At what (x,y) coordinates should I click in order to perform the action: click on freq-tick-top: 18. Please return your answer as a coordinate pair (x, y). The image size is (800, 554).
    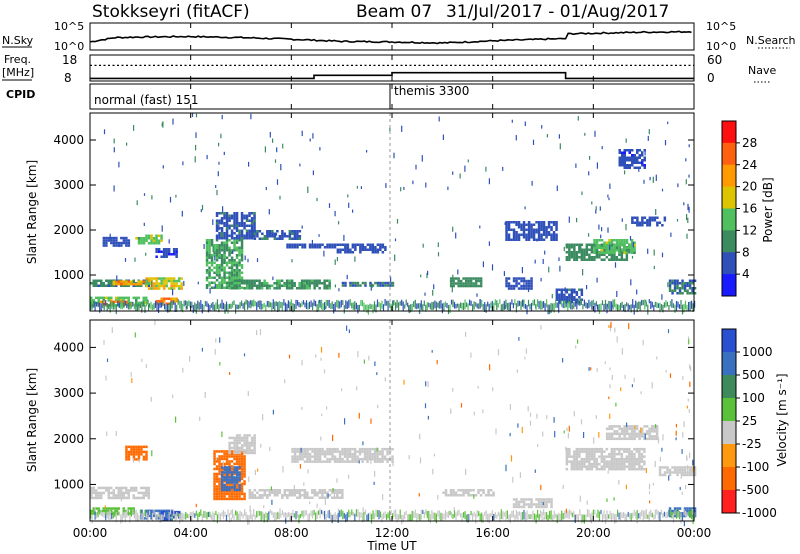
    Looking at the image, I should click on (69, 60).